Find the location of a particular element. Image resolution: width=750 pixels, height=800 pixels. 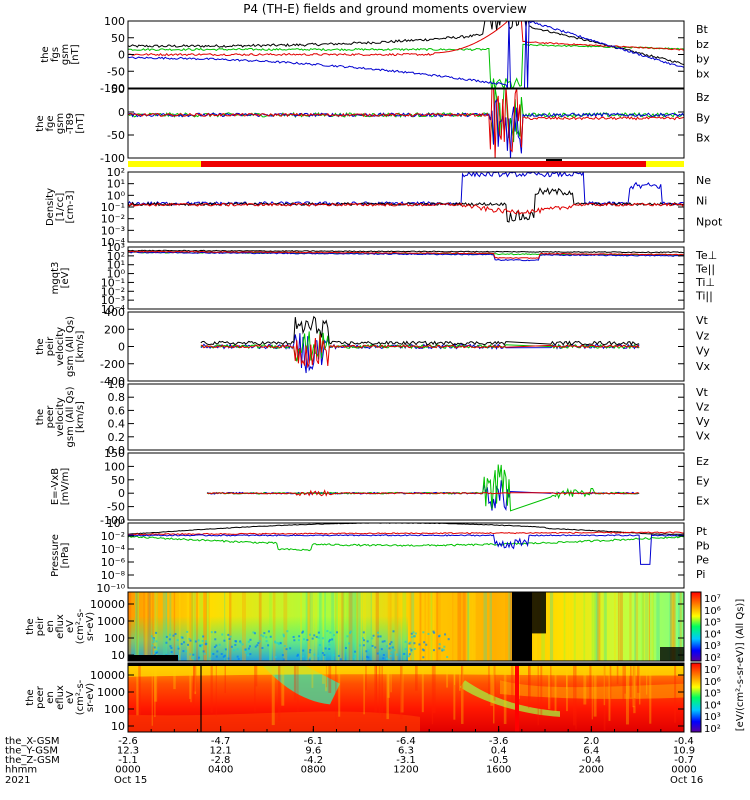

y-tick-label: 10⁻³ is located at coordinates (113, 230).